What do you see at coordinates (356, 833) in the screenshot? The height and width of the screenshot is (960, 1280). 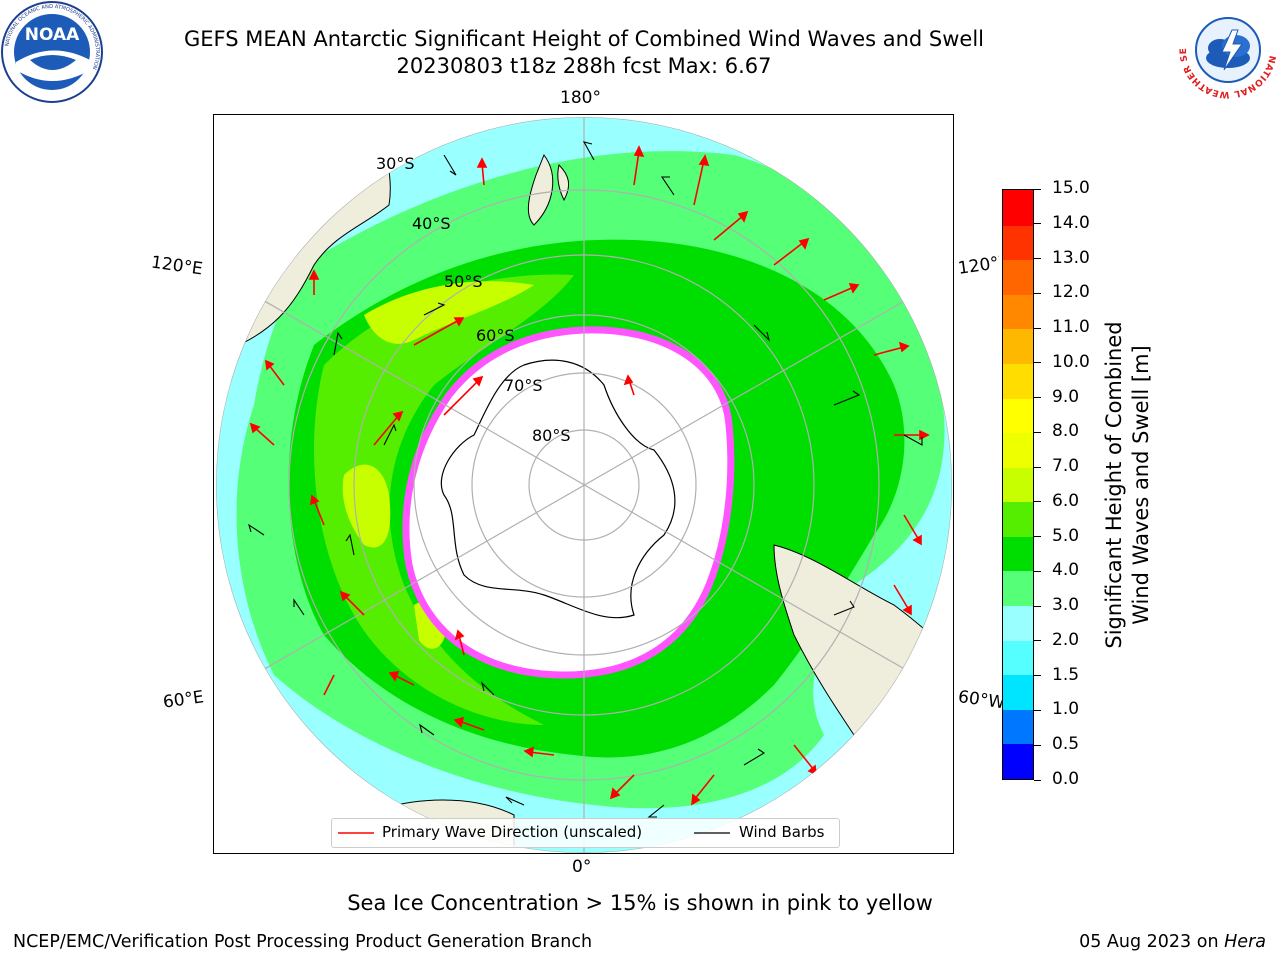 I see `legend-wave-swatch` at bounding box center [356, 833].